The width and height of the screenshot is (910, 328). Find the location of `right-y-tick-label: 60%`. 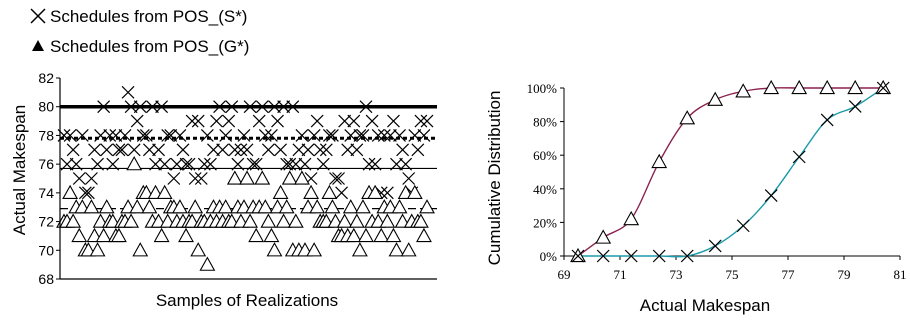

right-y-tick-label: 60% is located at coordinates (545, 155).